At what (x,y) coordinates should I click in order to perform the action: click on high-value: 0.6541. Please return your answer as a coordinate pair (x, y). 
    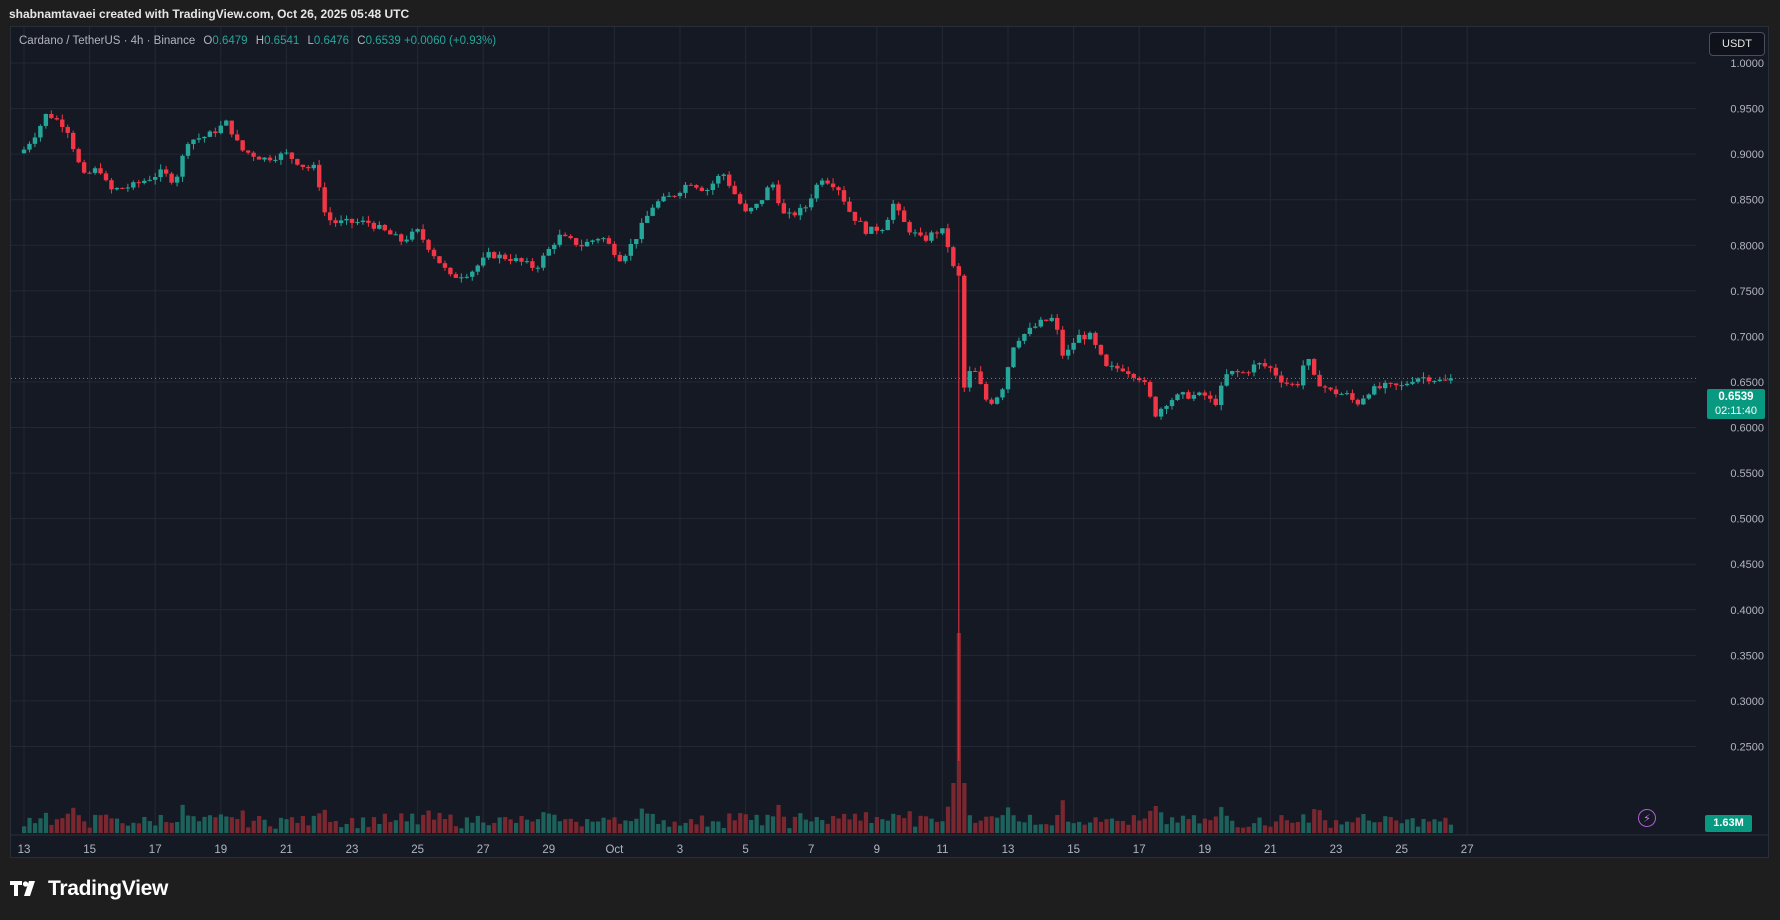
    Looking at the image, I should click on (282, 41).